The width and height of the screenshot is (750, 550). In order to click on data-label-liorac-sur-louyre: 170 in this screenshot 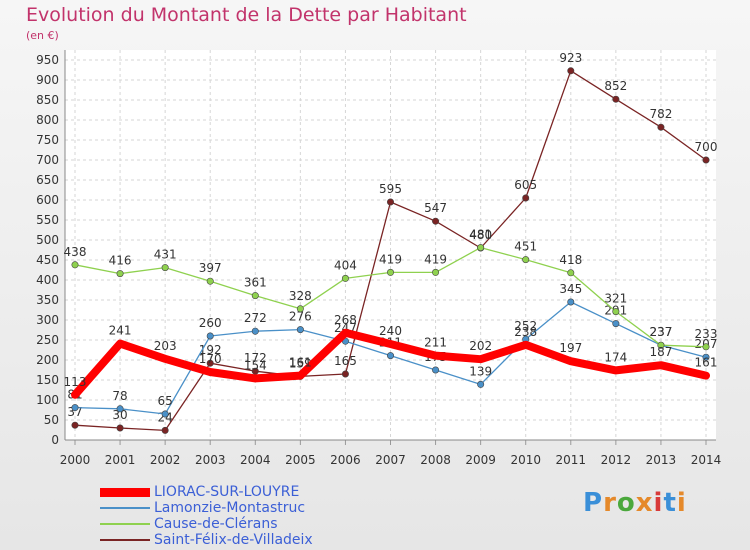, I will do `click(210, 359)`.